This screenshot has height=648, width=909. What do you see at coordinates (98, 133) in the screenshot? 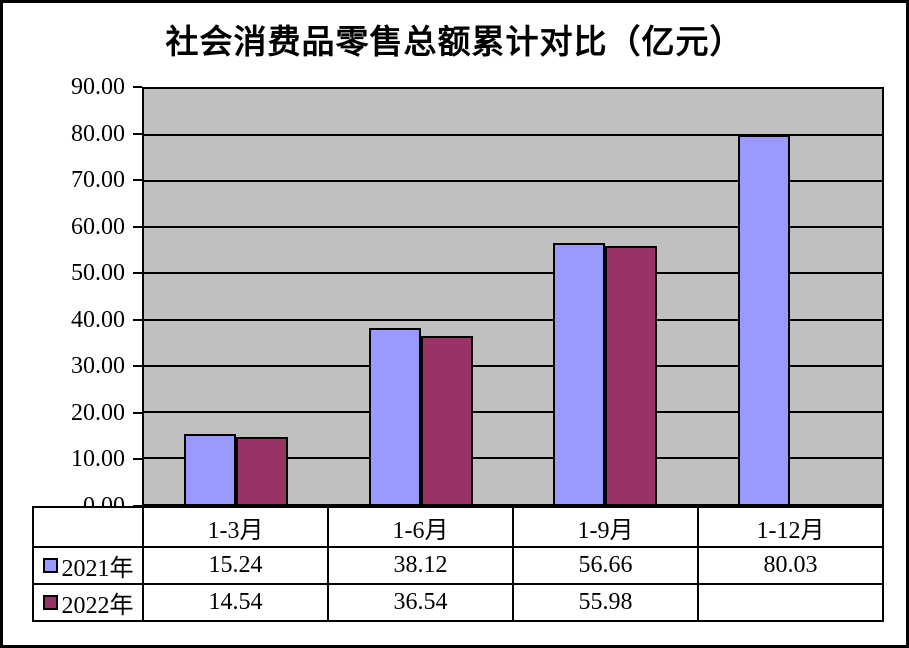
I see `y-tick-label-80: 80.00` at bounding box center [98, 133].